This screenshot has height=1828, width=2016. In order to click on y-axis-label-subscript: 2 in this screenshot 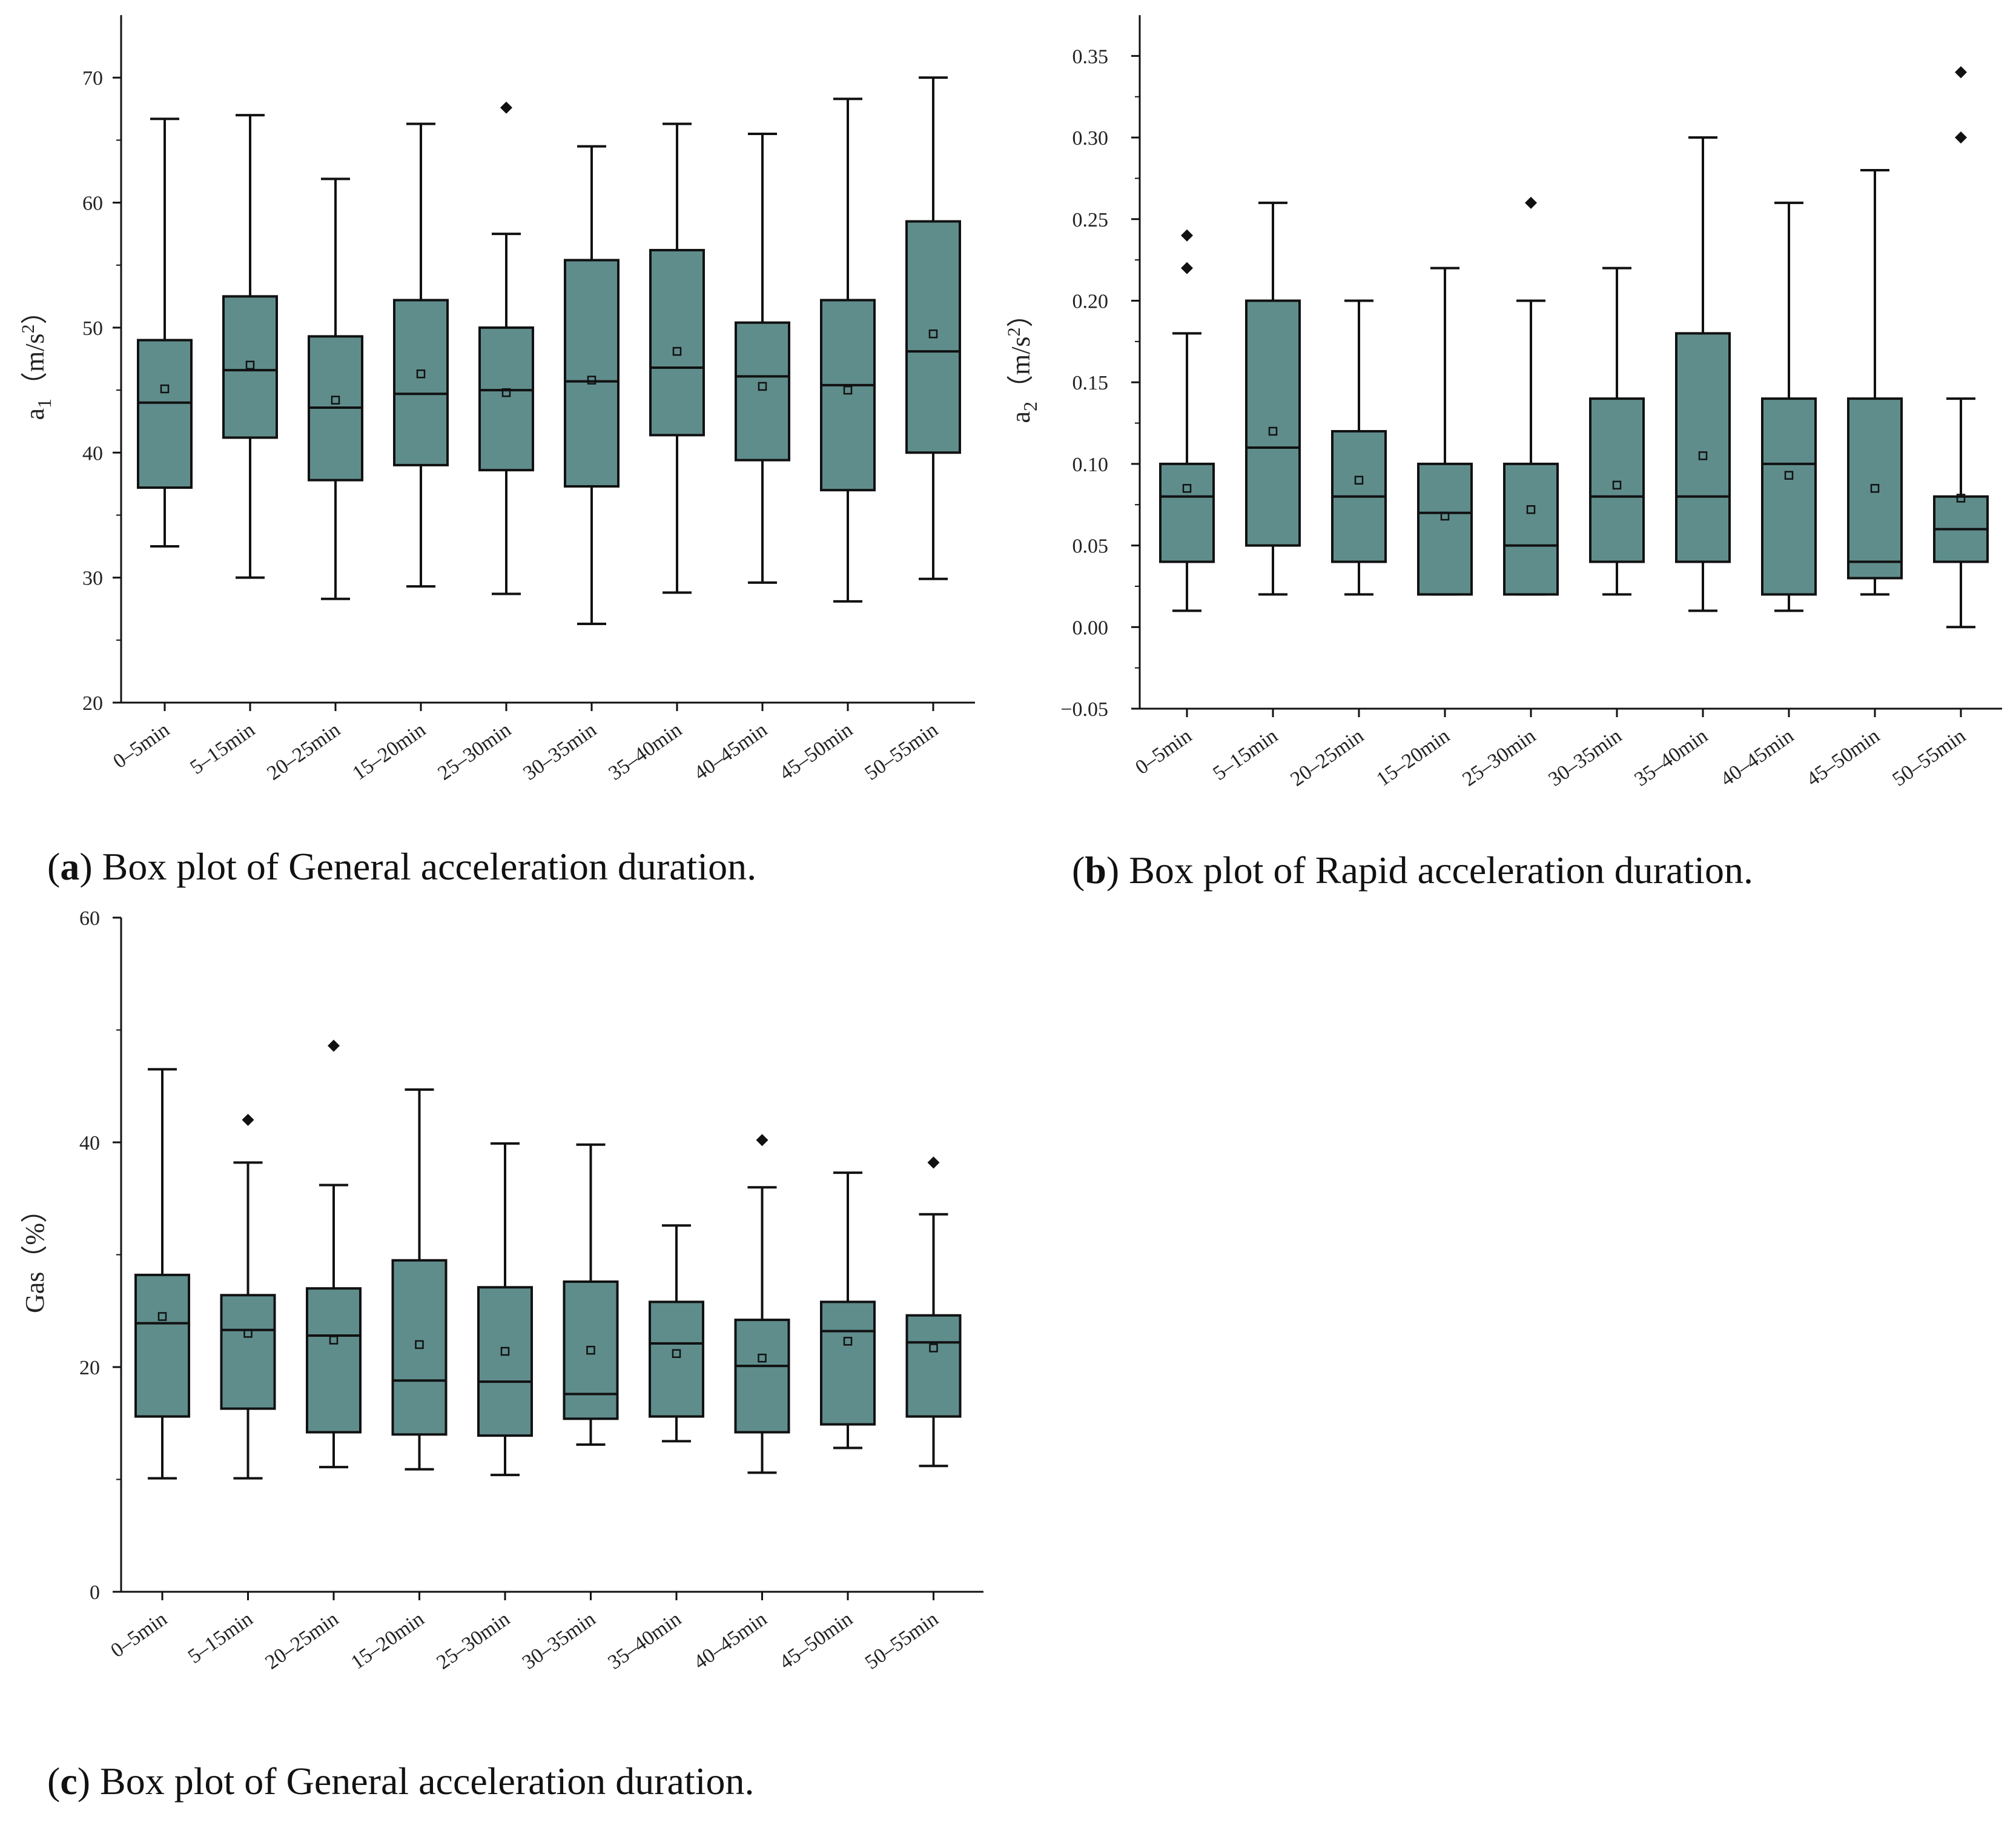, I will do `click(1030, 406)`.